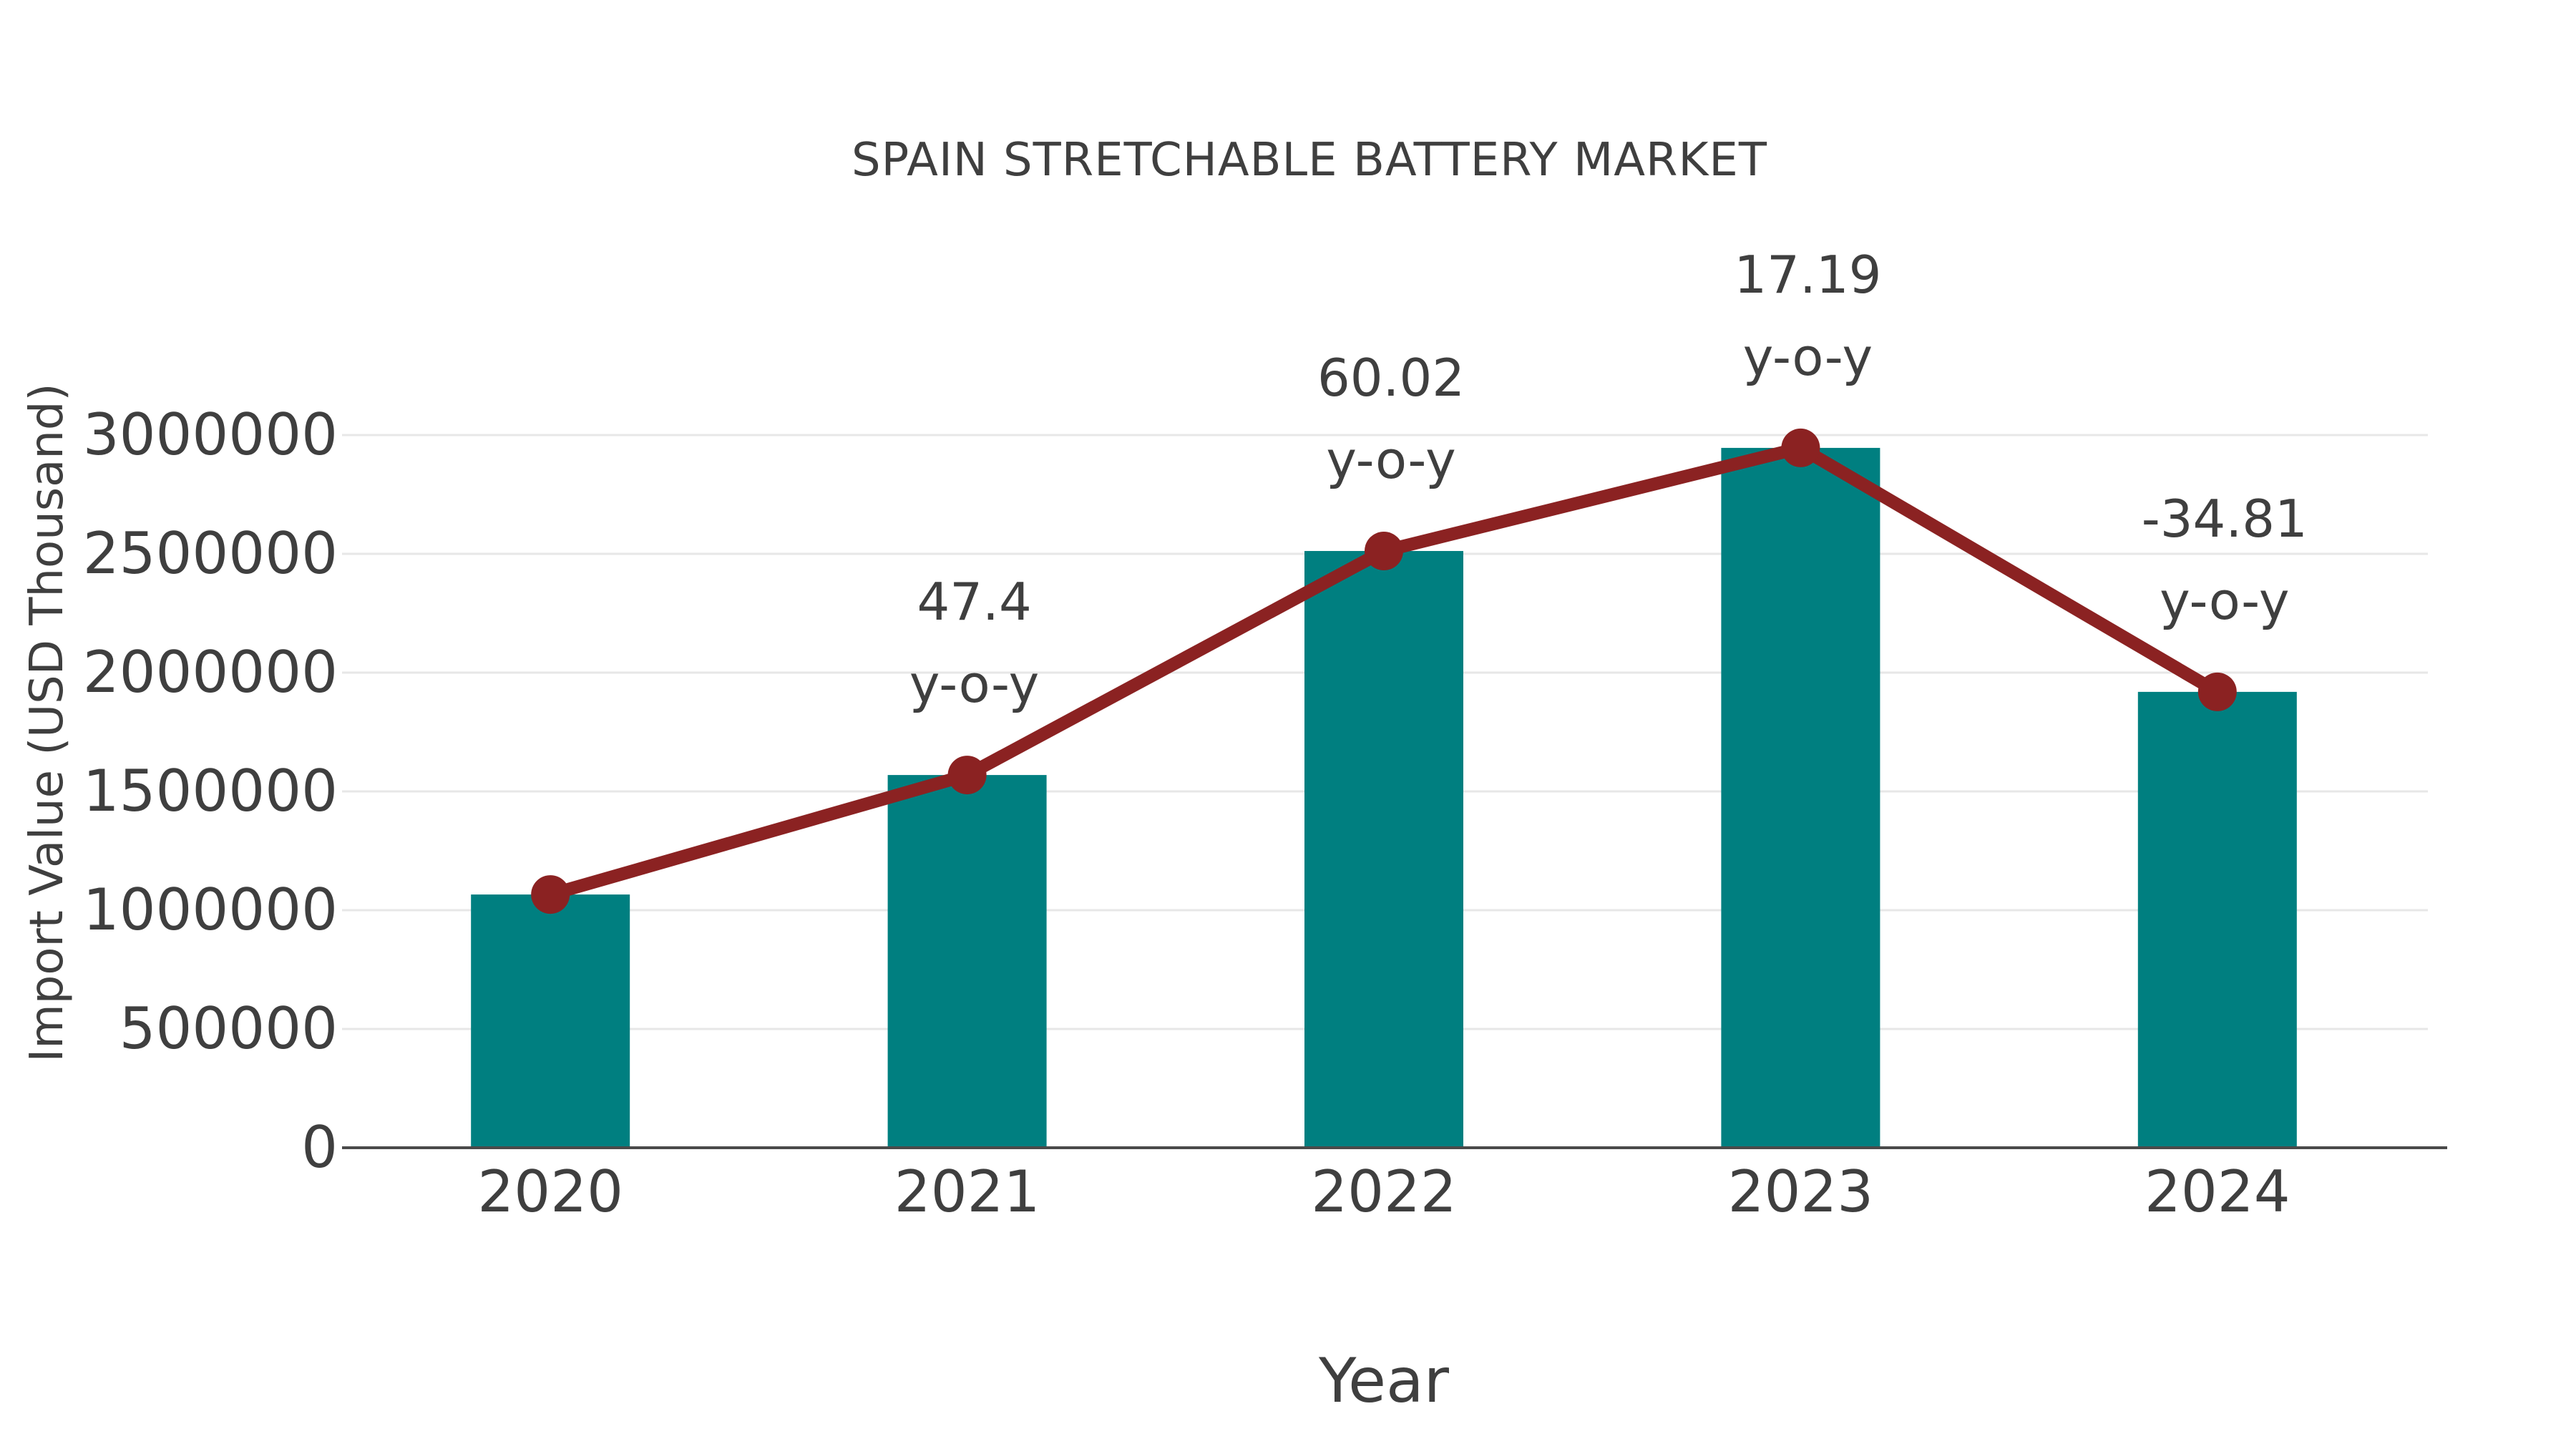 This screenshot has height=1449, width=2576. Describe the element at coordinates (2217, 919) in the screenshot. I see `bar-2024` at that location.